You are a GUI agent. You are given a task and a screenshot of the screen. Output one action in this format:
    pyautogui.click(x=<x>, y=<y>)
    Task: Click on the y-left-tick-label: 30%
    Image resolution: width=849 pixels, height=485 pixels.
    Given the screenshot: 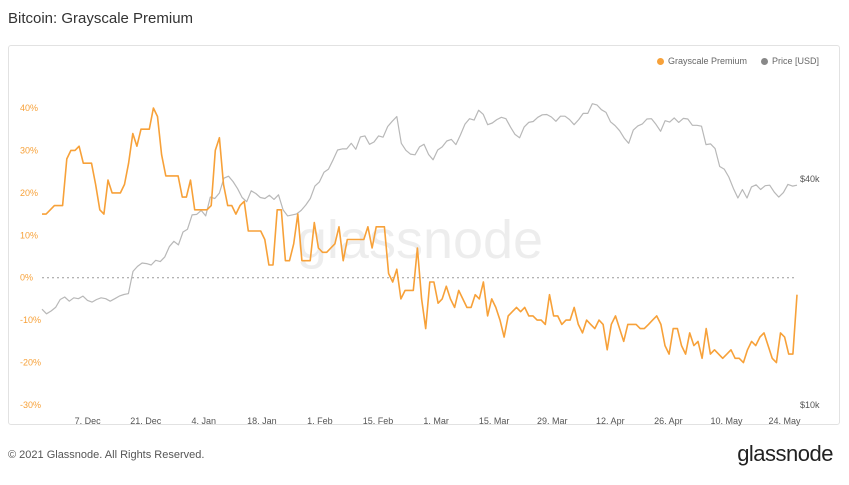 What is the action you would take?
    pyautogui.click(x=29, y=150)
    